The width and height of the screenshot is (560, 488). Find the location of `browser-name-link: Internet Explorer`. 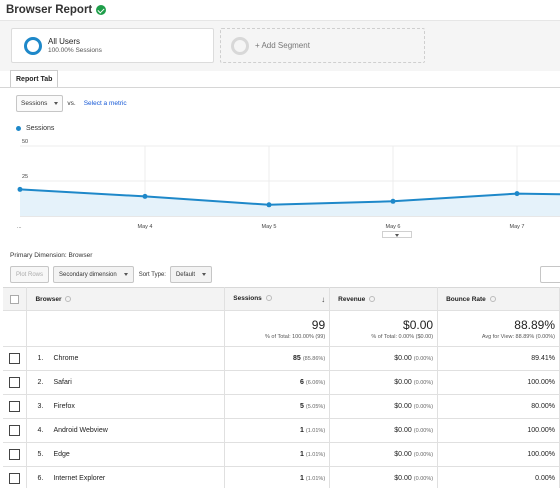

browser-name-link: Internet Explorer is located at coordinates (79, 478).